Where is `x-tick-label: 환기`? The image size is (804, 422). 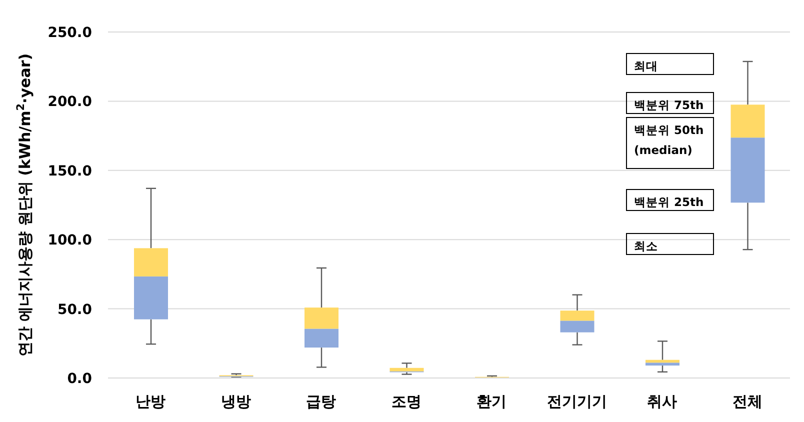
x-tick-label: 환기 is located at coordinates (491, 401).